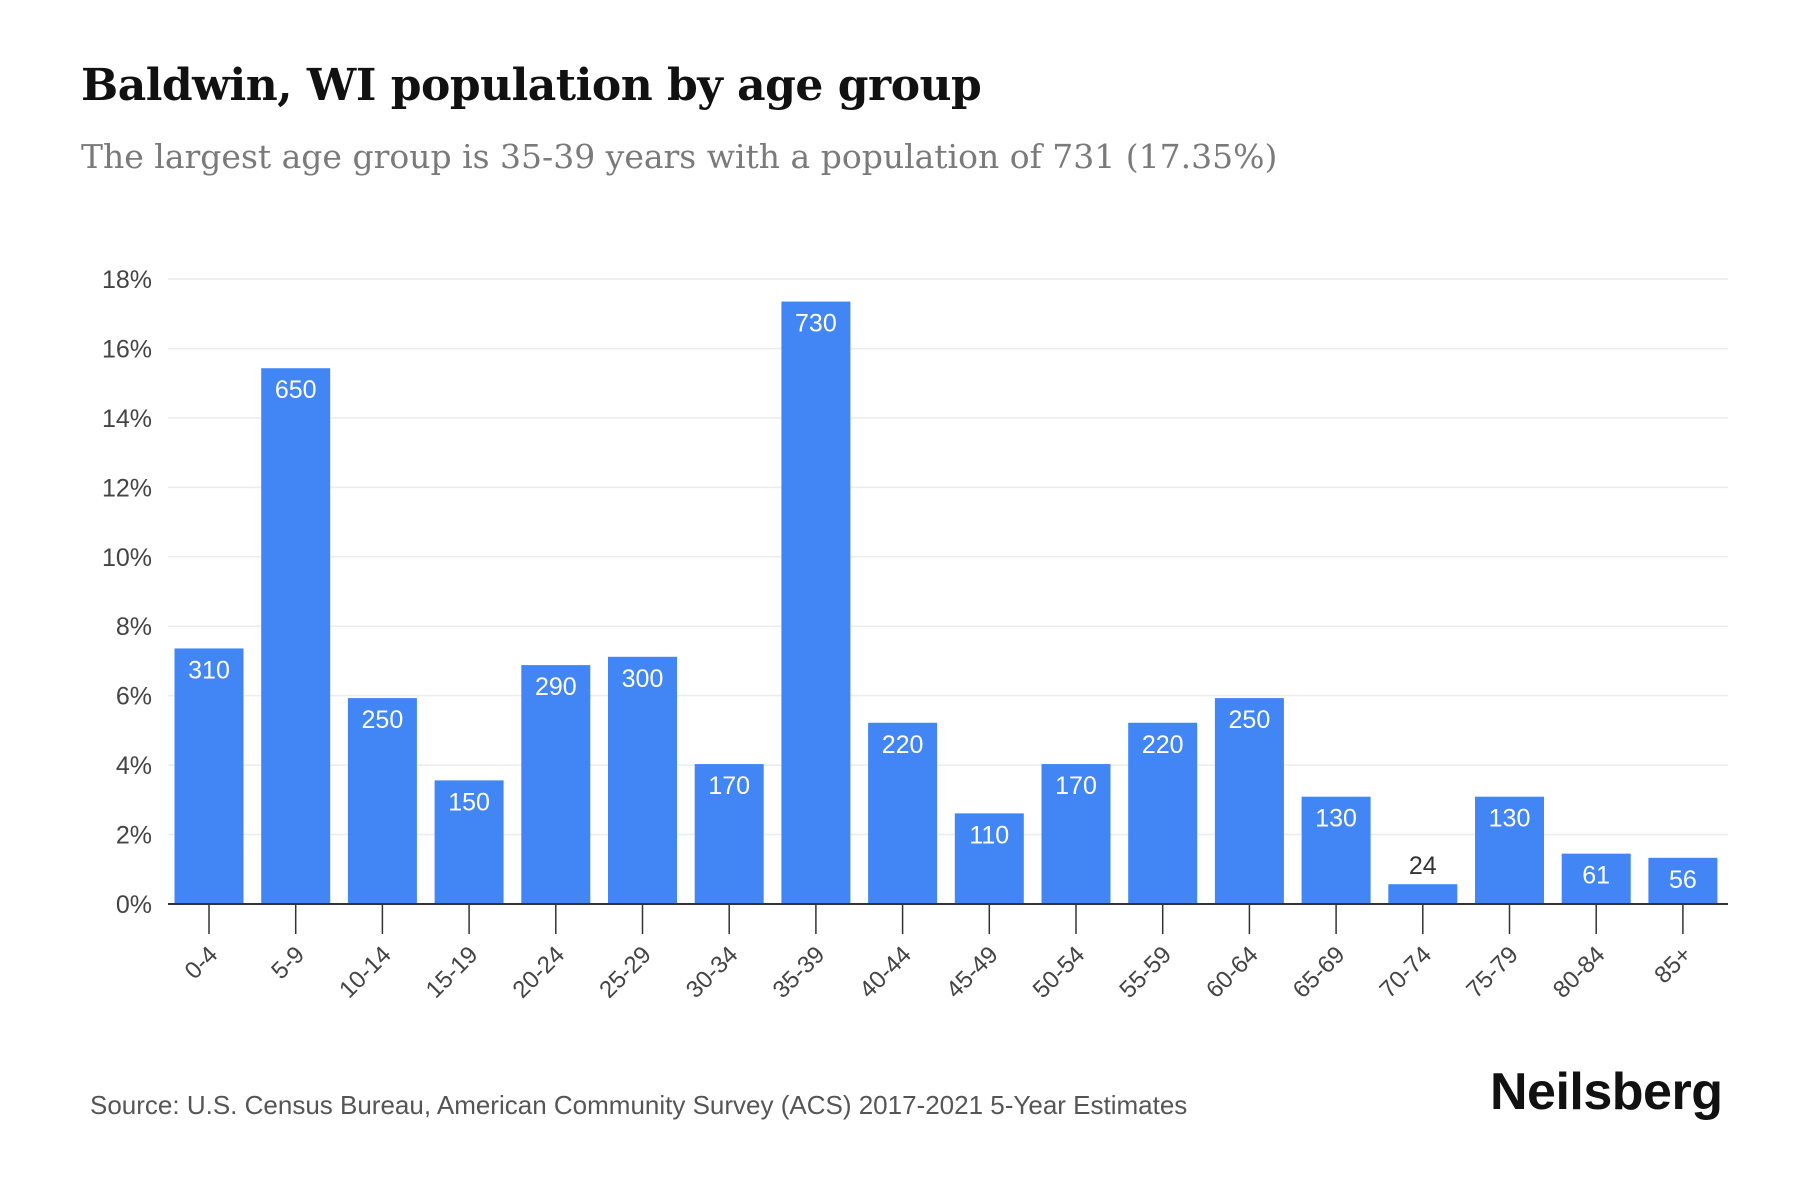 The width and height of the screenshot is (1800, 1200). Describe the element at coordinates (288, 963) in the screenshot. I see `x-tick-label: 5-9` at that location.